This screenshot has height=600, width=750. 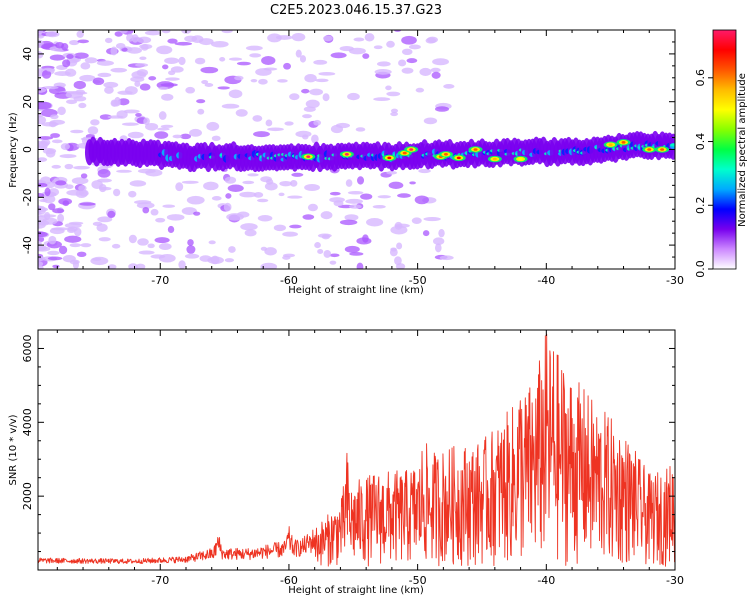 What do you see at coordinates (13, 449) in the screenshot?
I see `snr-y-label: SNR (10 * v/v)` at bounding box center [13, 449].